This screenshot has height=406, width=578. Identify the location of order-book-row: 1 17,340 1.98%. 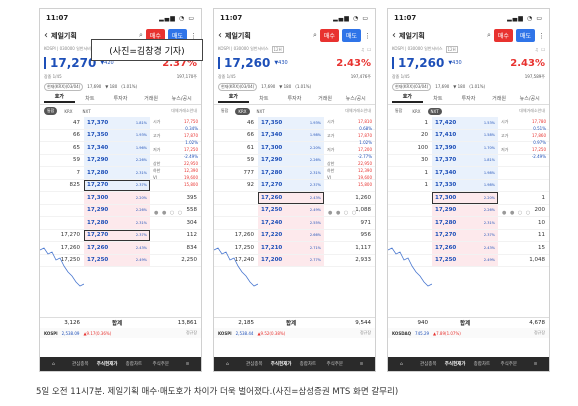
(468, 173).